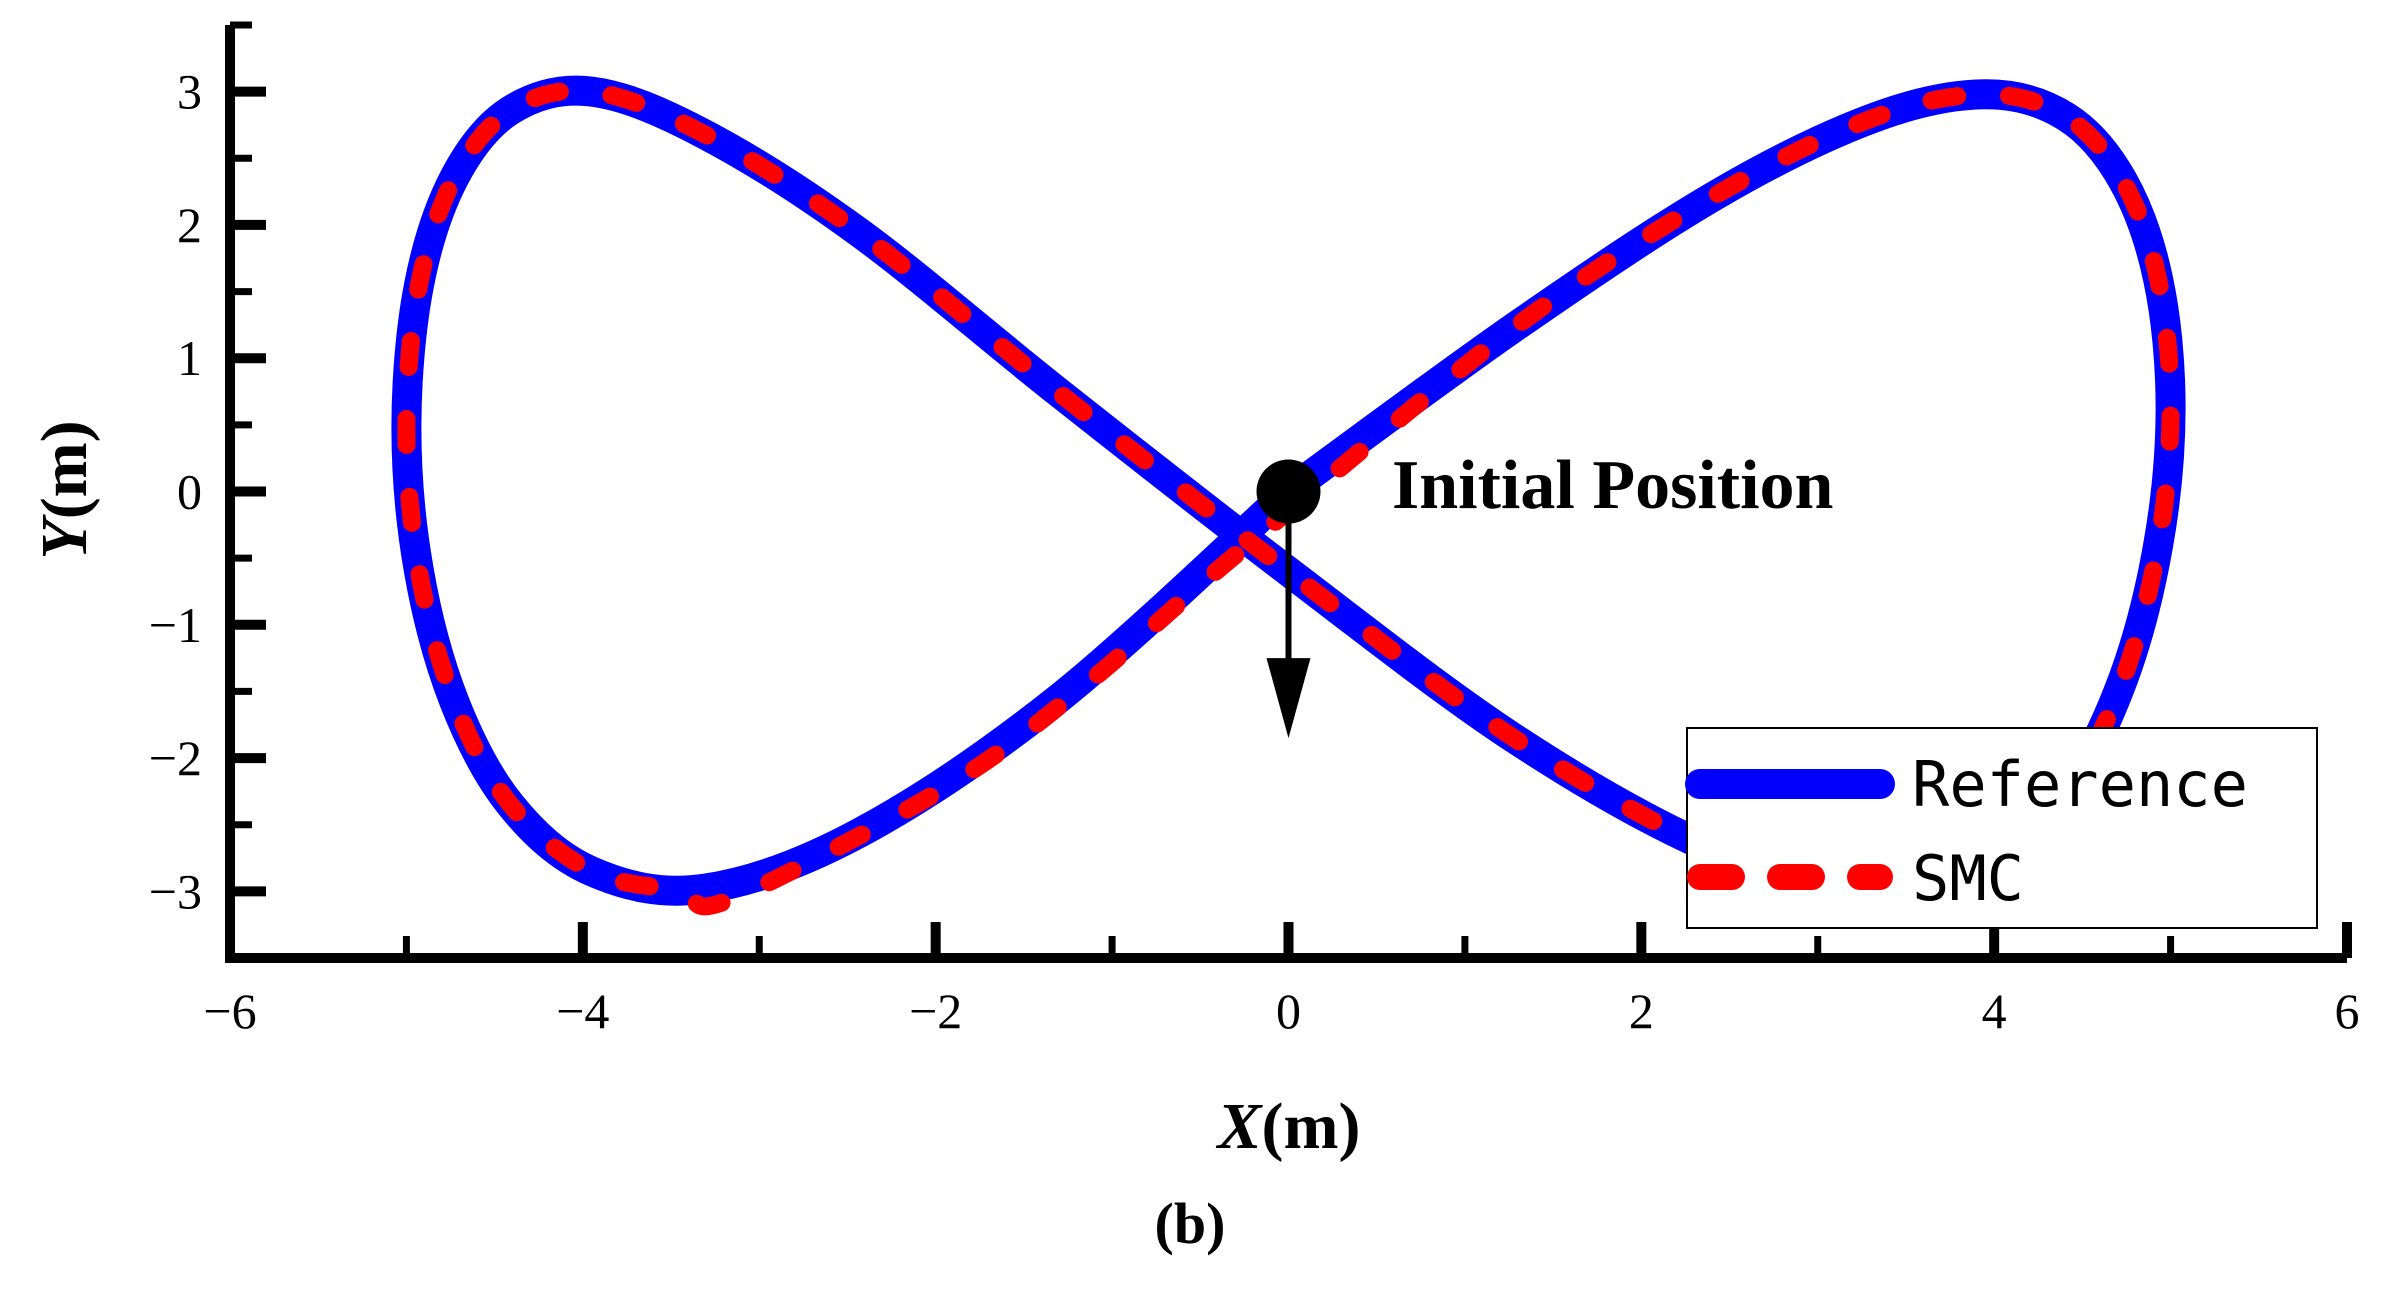  I want to click on y-tick-label: −2, so click(175, 758).